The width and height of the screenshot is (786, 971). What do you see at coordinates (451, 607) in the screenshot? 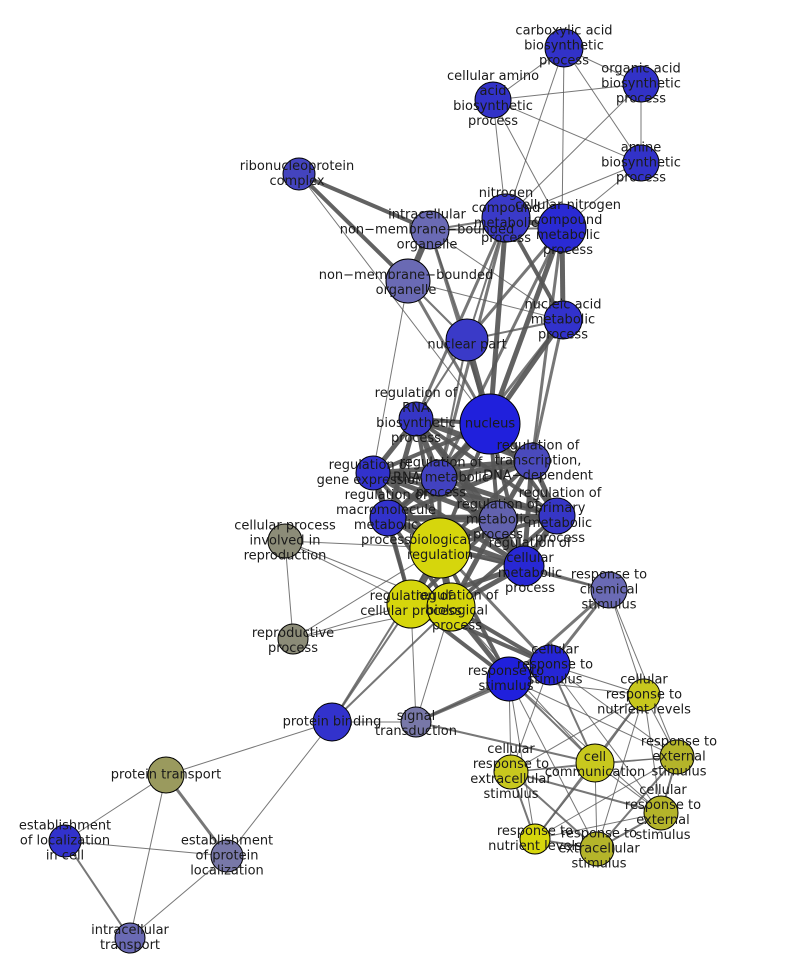
I see `graph-node-regulation-of-biological-process` at bounding box center [451, 607].